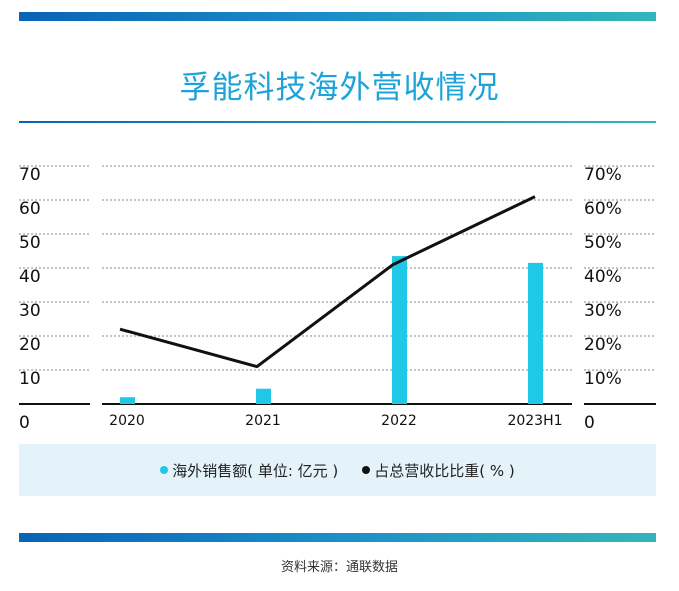 The height and width of the screenshot is (591, 679). What do you see at coordinates (24, 423) in the screenshot?
I see `left-tick-label: 0` at bounding box center [24, 423].